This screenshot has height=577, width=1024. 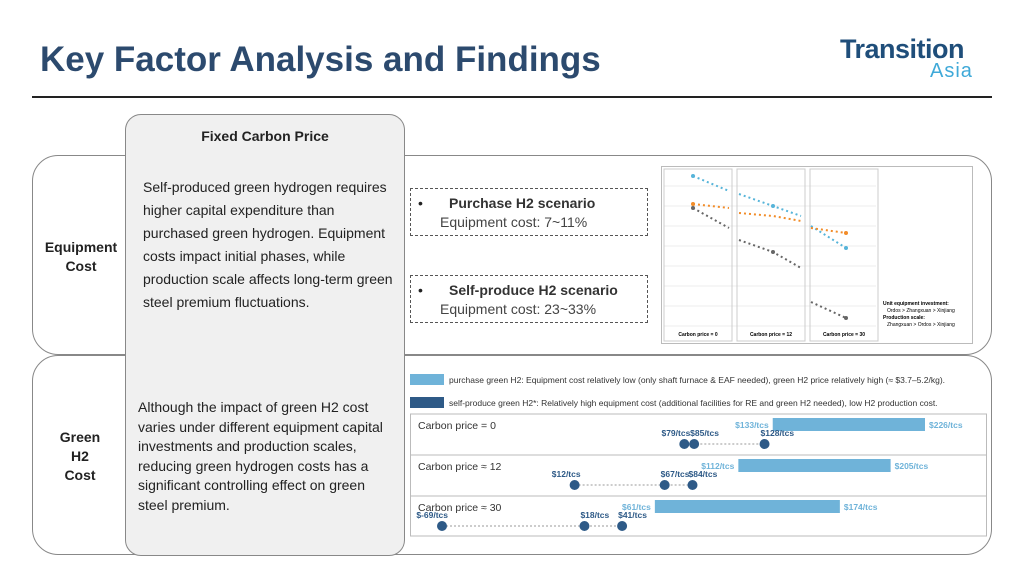 What do you see at coordinates (80, 456) in the screenshot?
I see `row-label: Green H2 Cost` at bounding box center [80, 456].